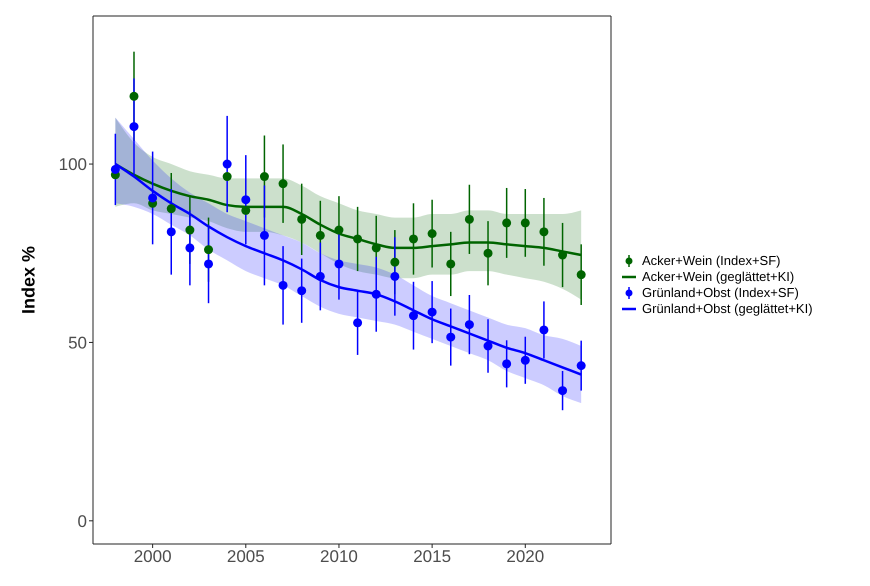 This screenshot has width=870, height=586. Describe the element at coordinates (82, 521) in the screenshot. I see `y-tick-label: 0` at that location.